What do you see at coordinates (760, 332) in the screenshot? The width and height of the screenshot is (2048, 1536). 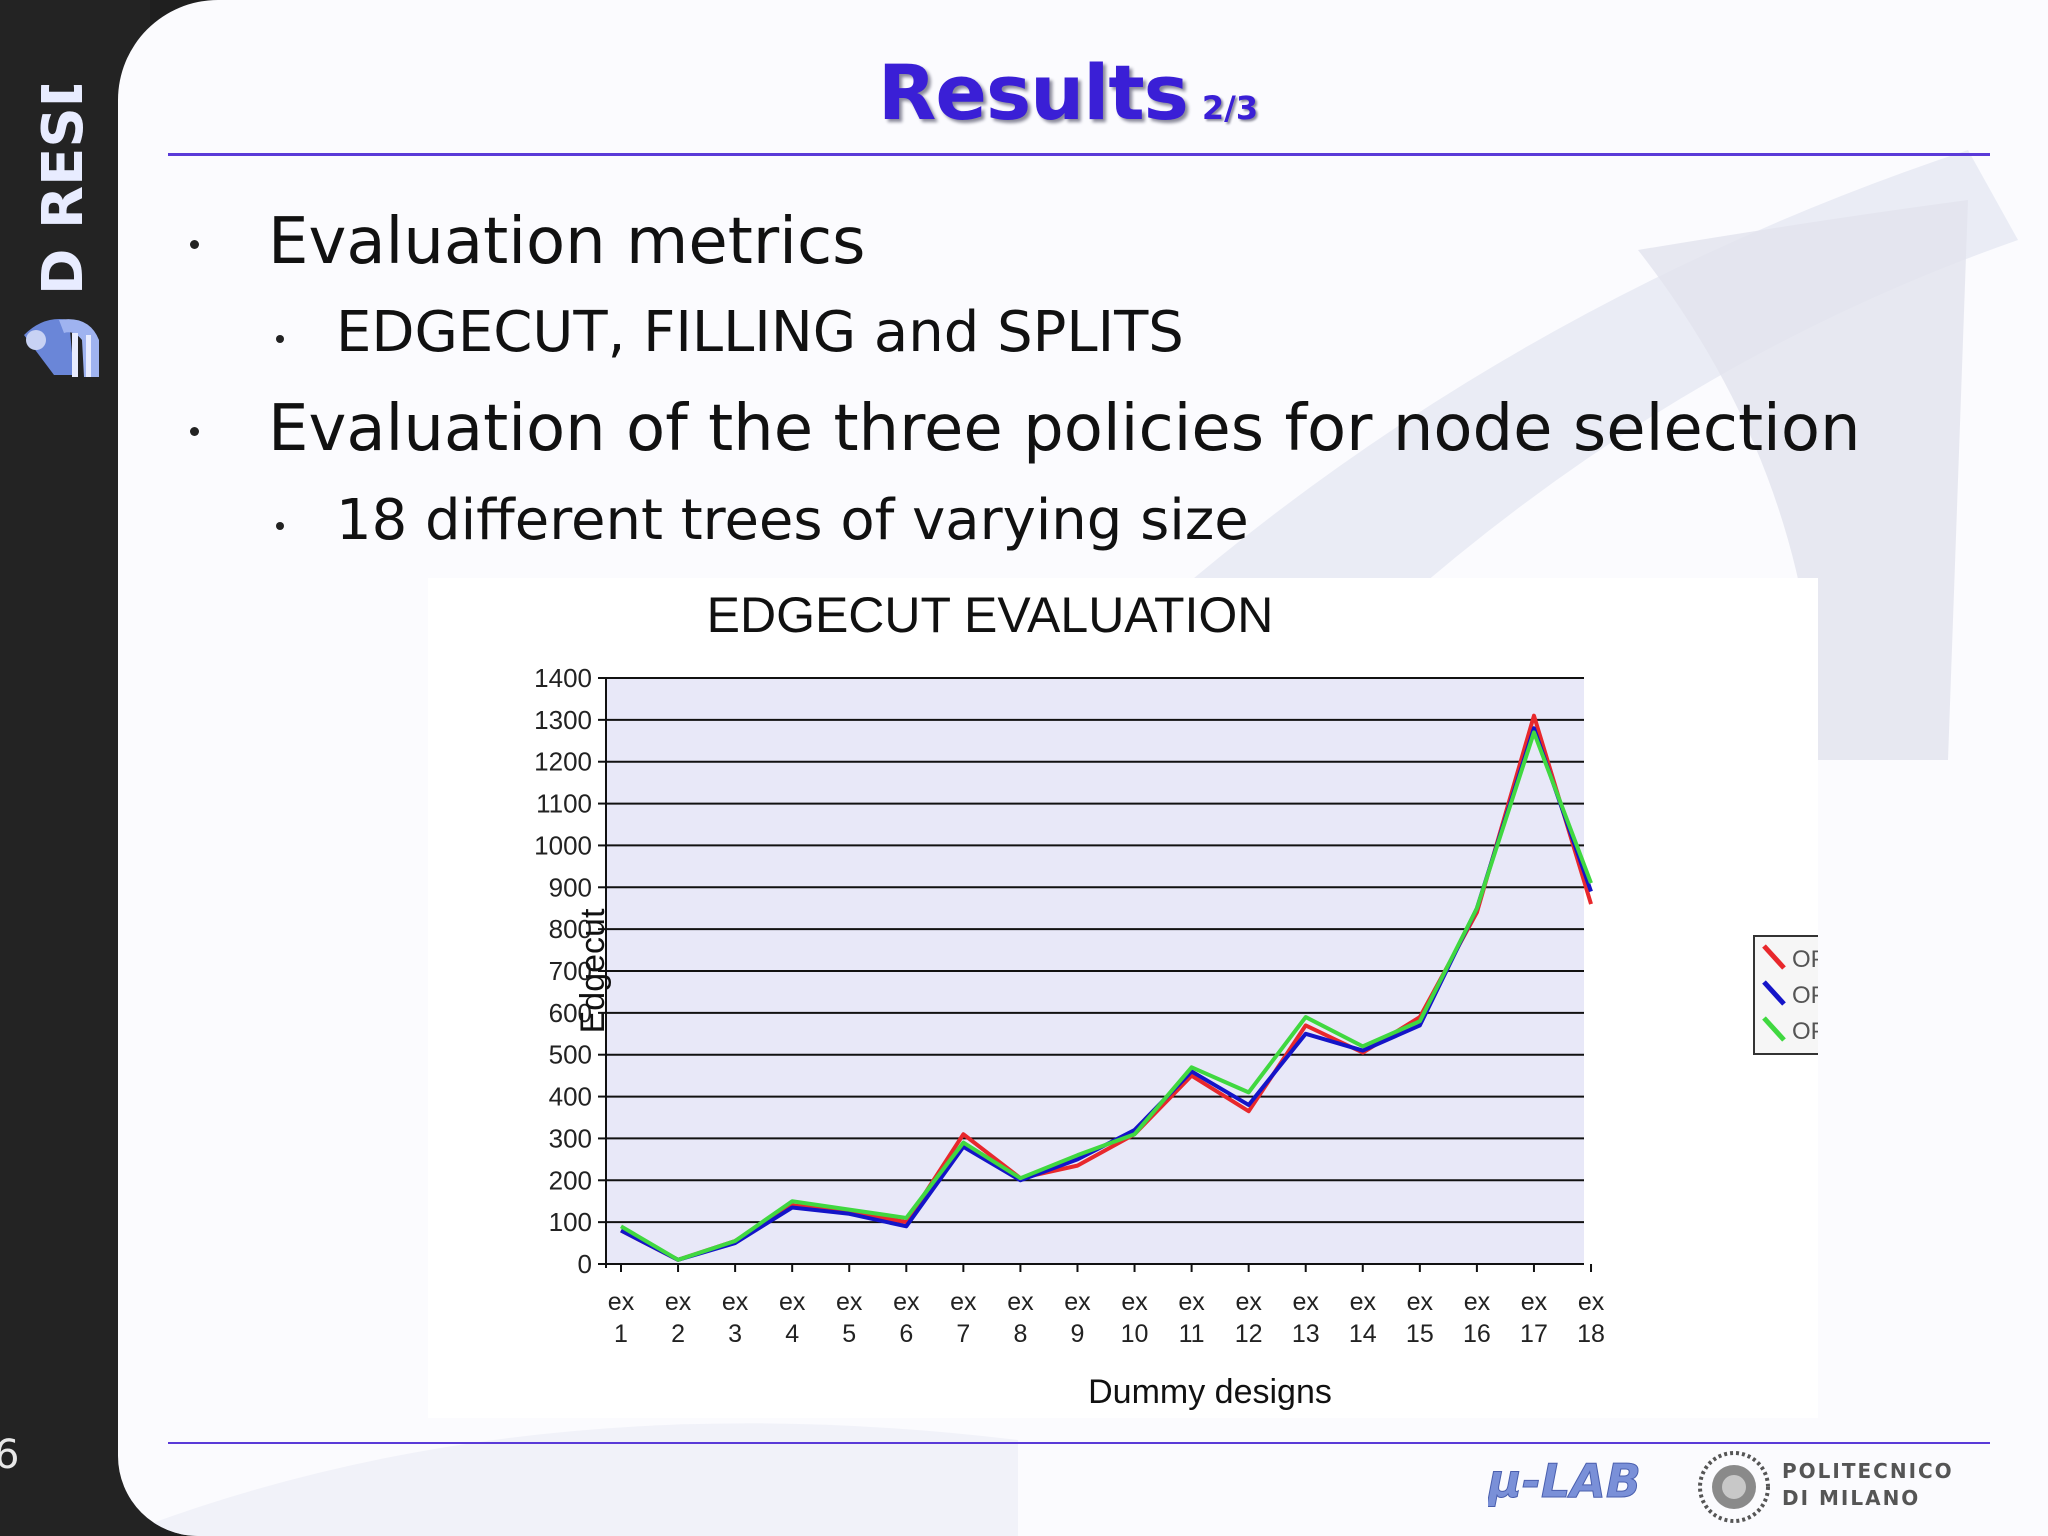 I see `bullet-1-sub-1: EDGECUT, FILLING and SPLITS` at bounding box center [760, 332].